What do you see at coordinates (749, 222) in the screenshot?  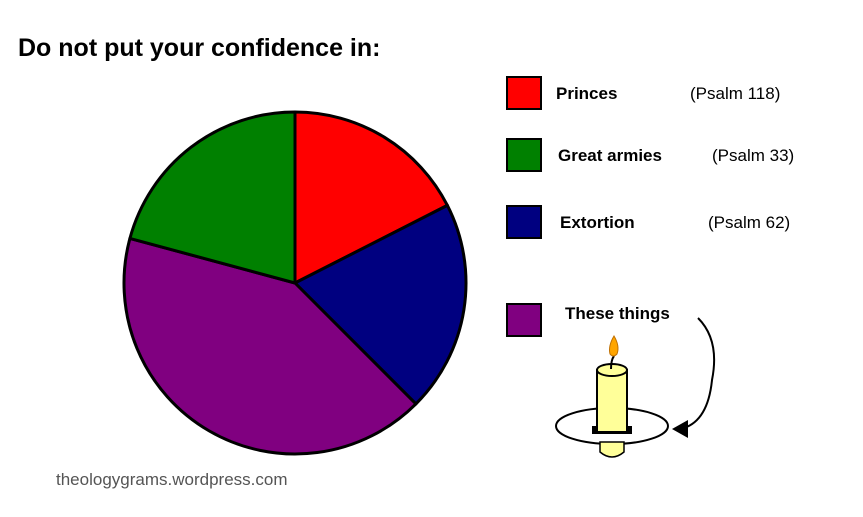 I see `legend-reference-extortion: (Psalm 62)` at bounding box center [749, 222].